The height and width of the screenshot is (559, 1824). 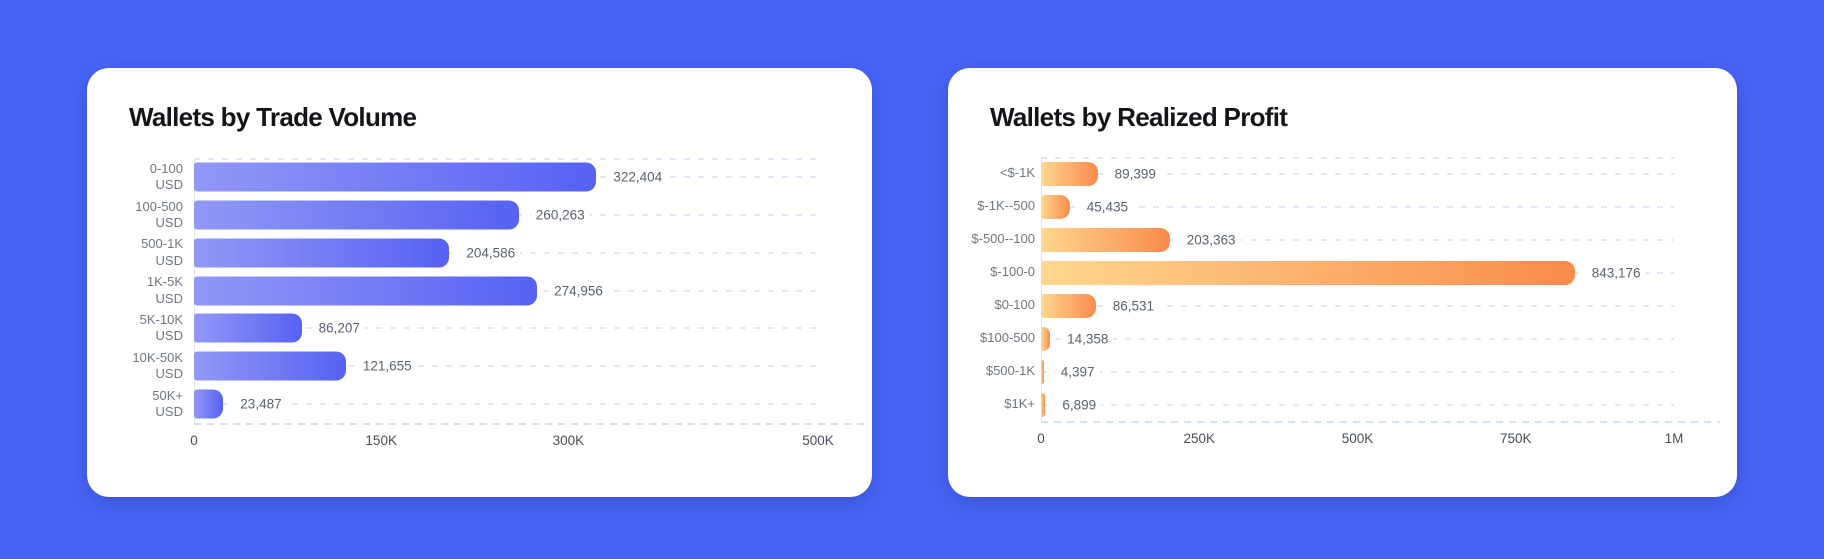 I want to click on bar-row: $500-1K 4,397, so click(x=1342, y=371).